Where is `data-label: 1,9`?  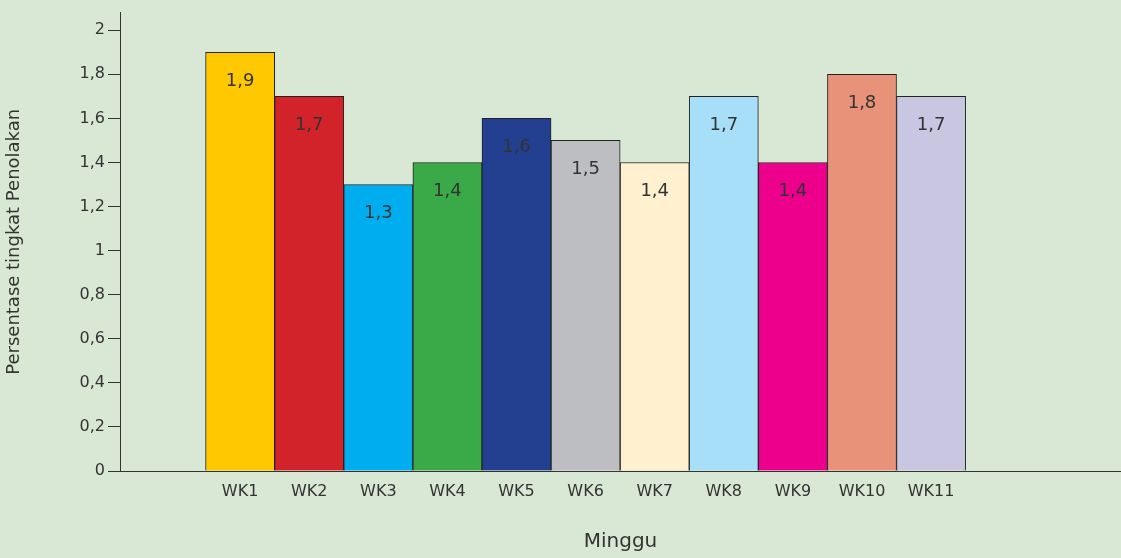
data-label: 1,9 is located at coordinates (240, 79).